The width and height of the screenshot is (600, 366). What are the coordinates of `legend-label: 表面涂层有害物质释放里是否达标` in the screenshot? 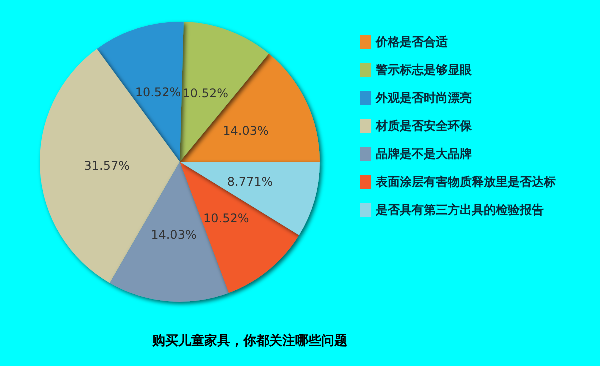 It's located at (465, 182).